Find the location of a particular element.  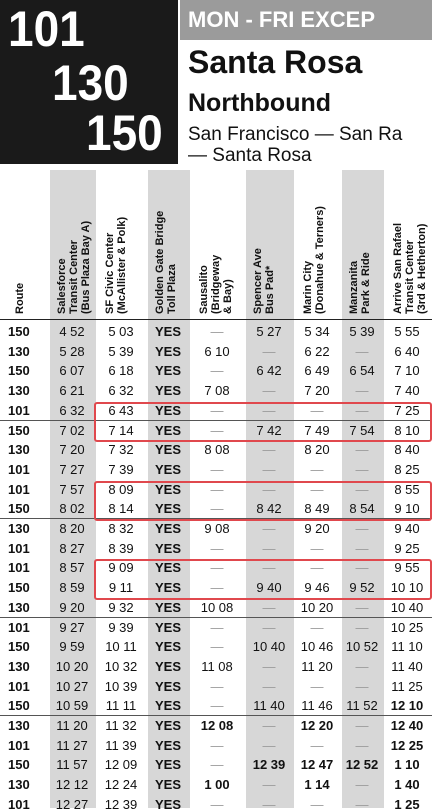

time-cell: 10 11 is located at coordinates (121, 647).